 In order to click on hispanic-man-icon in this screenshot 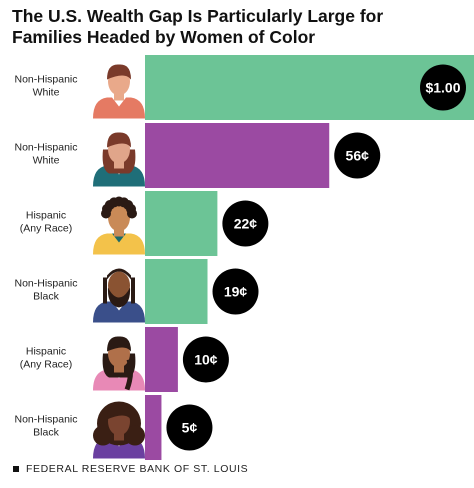, I will do `click(119, 225)`.